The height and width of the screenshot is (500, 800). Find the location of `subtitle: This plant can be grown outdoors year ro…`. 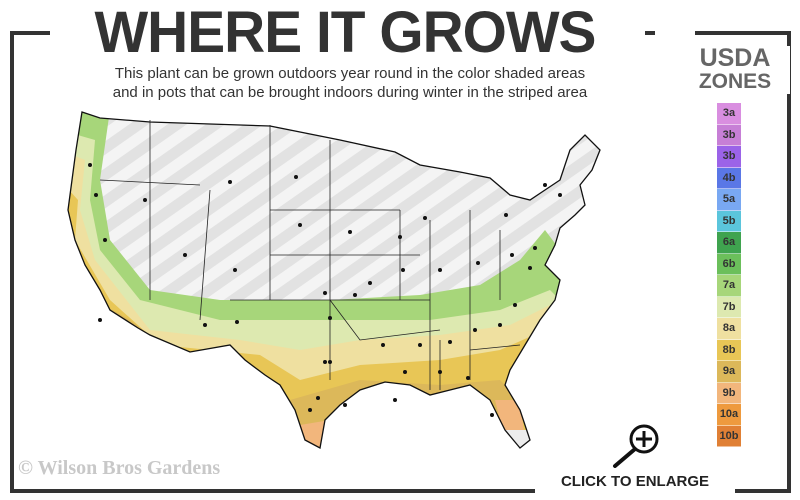

subtitle: This plant can be grown outdoors year ro… is located at coordinates (350, 83).